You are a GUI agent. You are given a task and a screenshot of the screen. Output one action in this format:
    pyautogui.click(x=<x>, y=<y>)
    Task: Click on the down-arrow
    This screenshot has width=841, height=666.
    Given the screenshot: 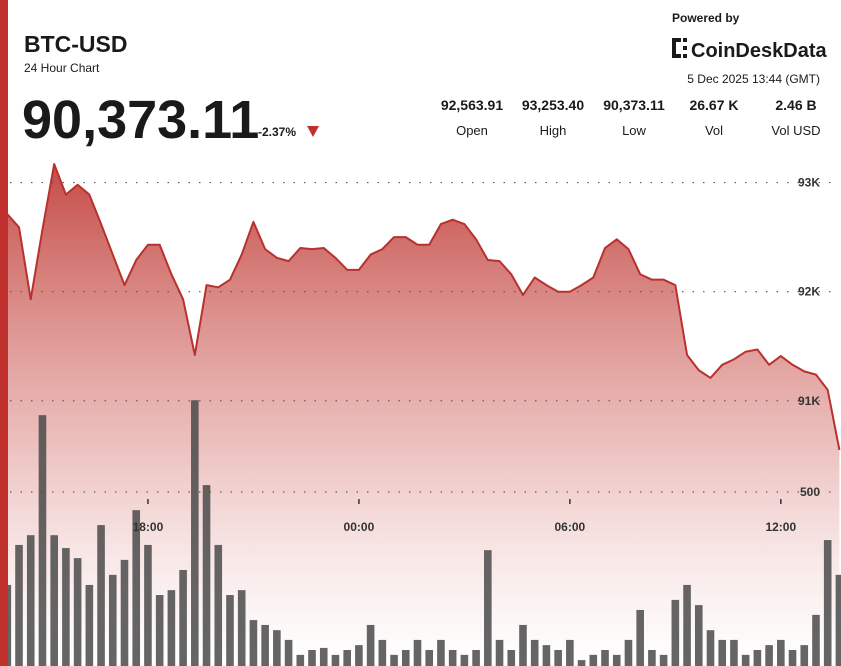 What is the action you would take?
    pyautogui.click(x=313, y=131)
    